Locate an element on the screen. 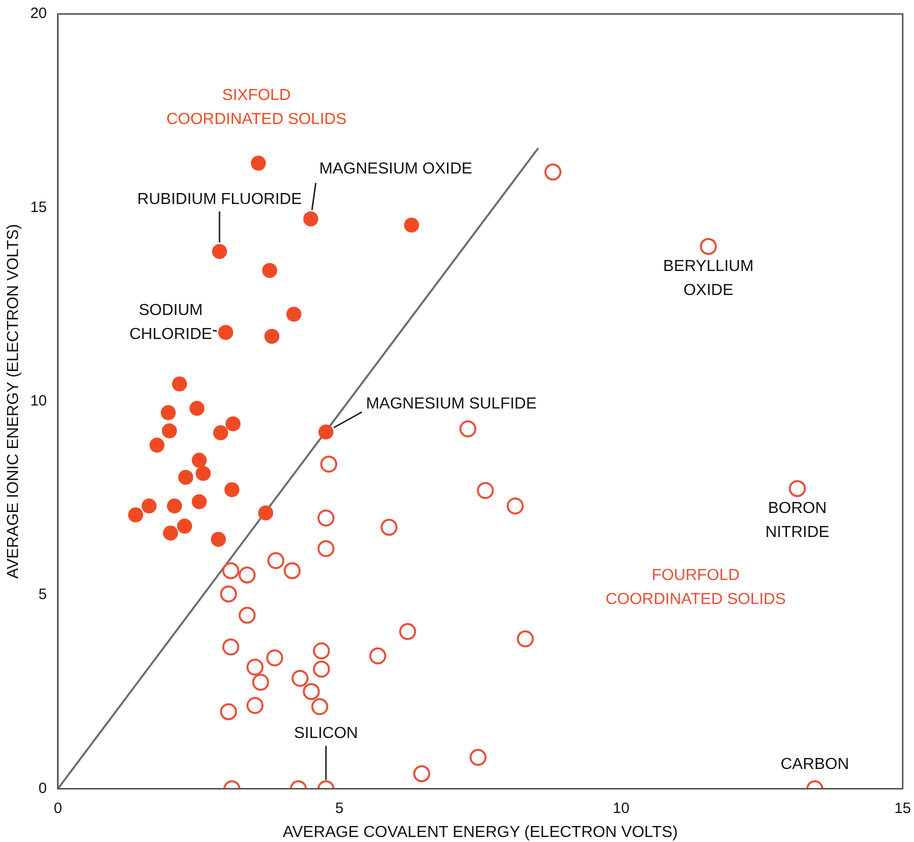  annotation: SODIUM CHLORIDE is located at coordinates (170, 322).